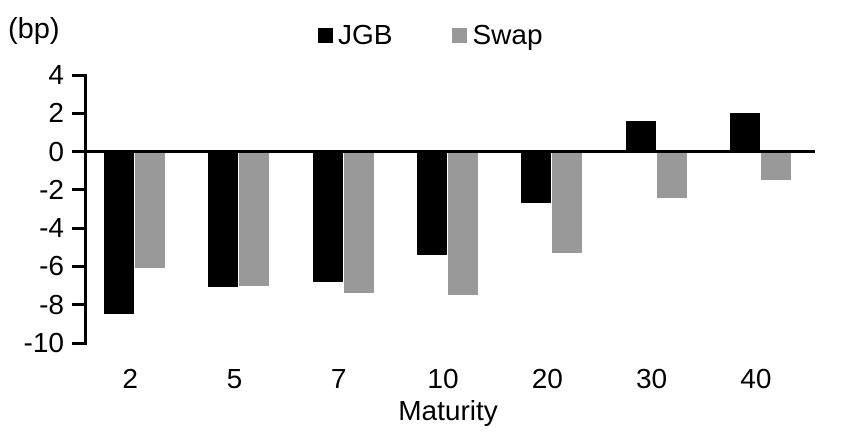 This screenshot has height=438, width=852. I want to click on jgb-series-swatch-icon, so click(325, 35).